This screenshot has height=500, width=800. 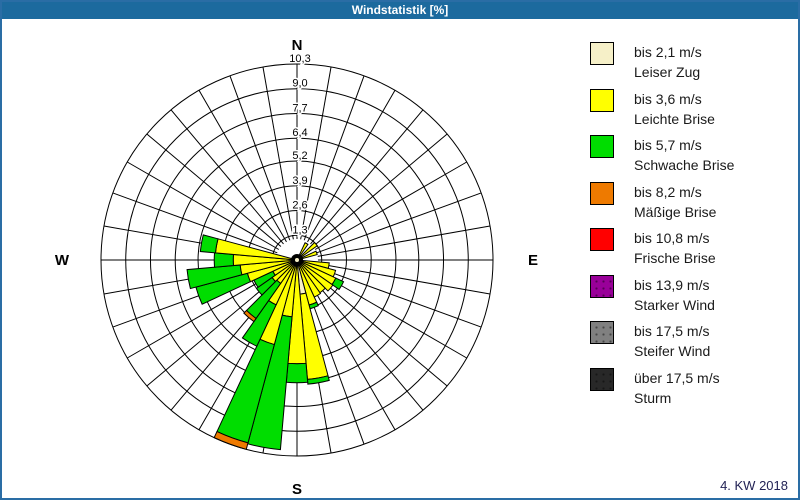 What do you see at coordinates (299, 133) in the screenshot?
I see `ring-label-6,4: 6,4` at bounding box center [299, 133].